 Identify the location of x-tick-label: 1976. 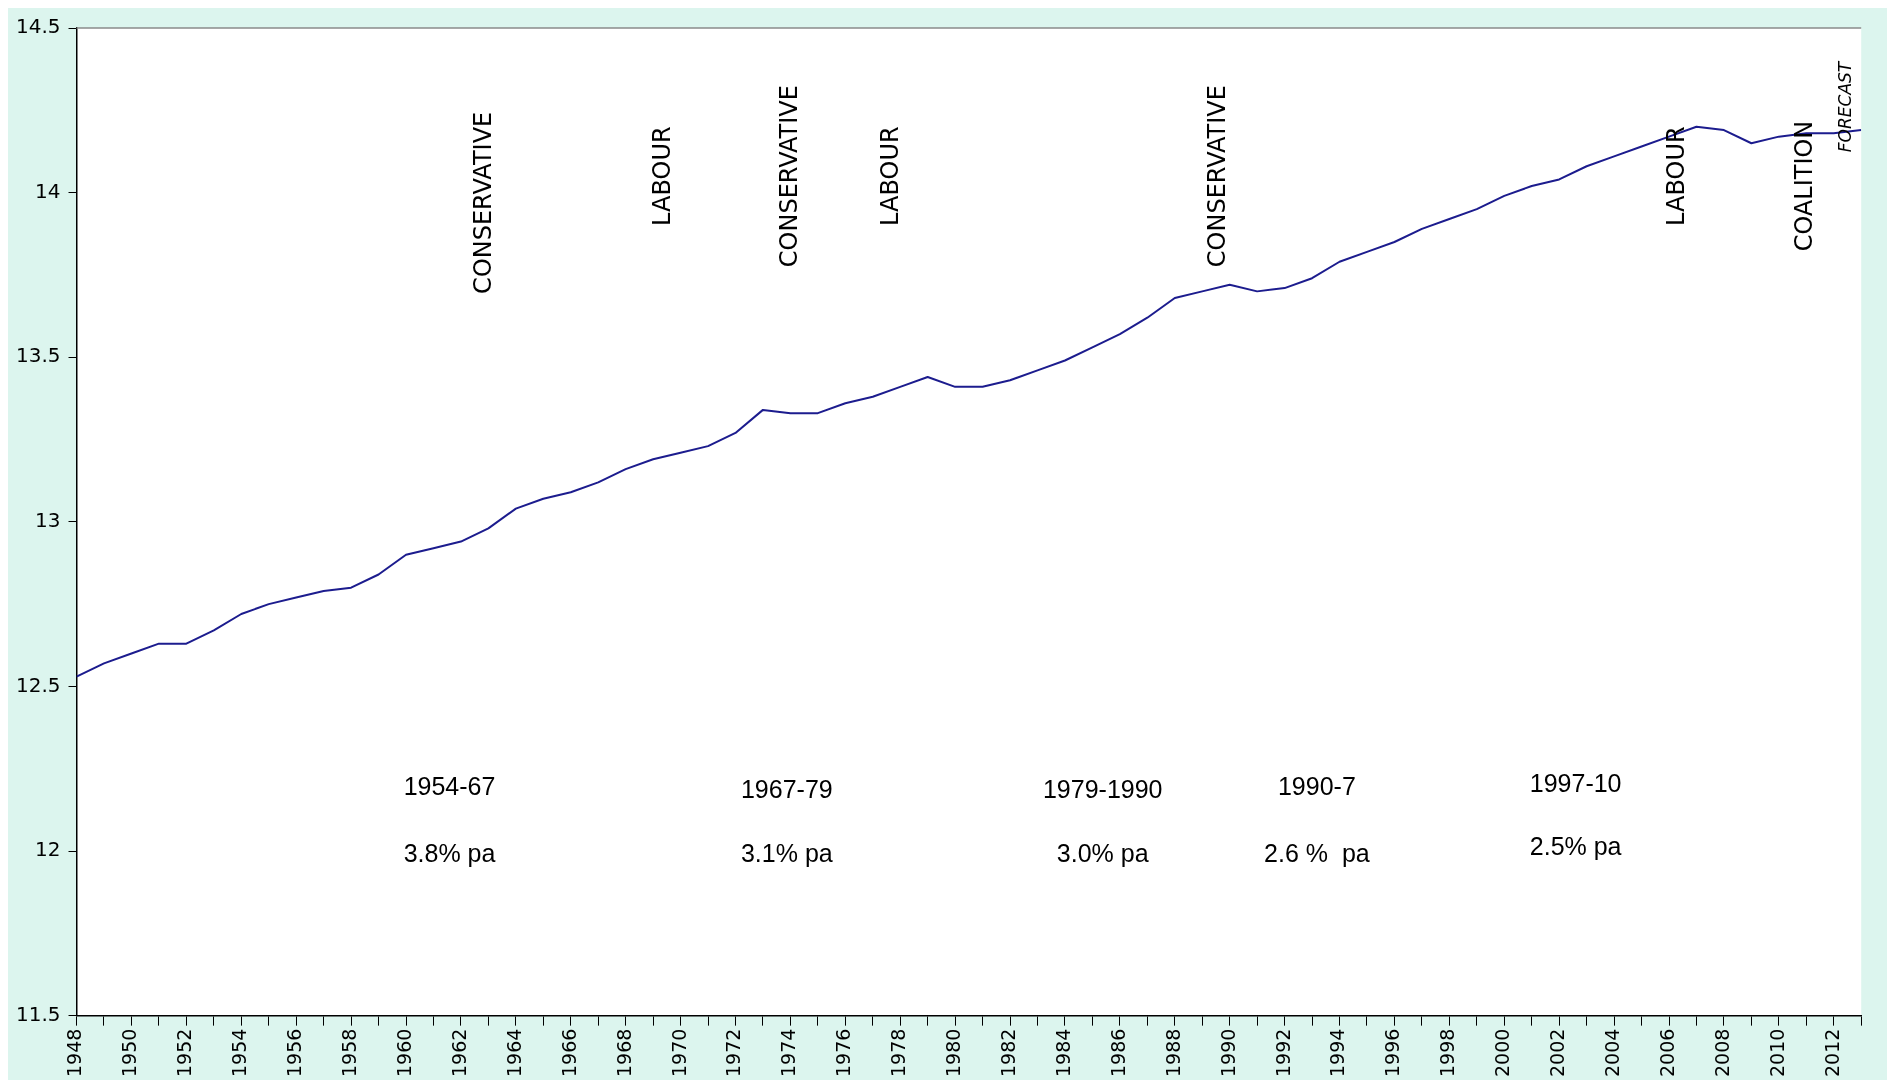
(843, 1053).